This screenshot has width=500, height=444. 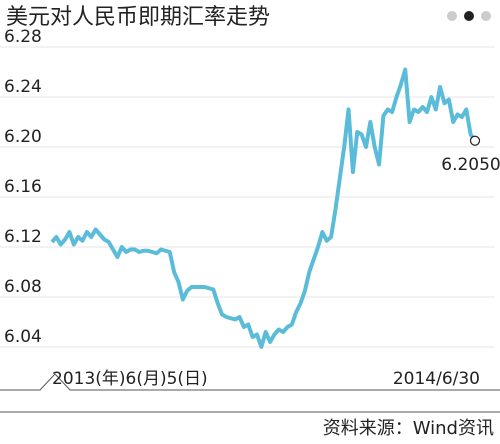 I want to click on page-dots, so click(x=469, y=16).